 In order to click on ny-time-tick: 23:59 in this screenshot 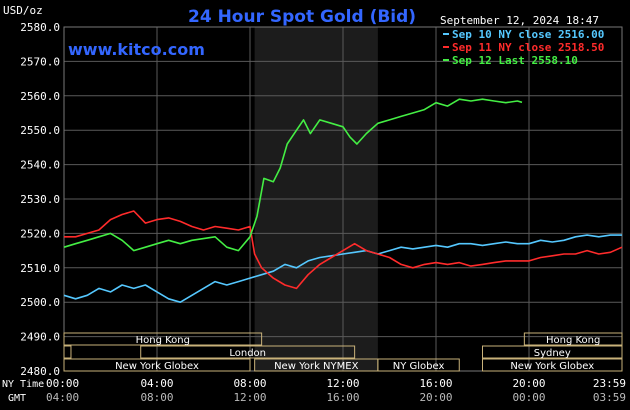, I will do `click(609, 383)`.